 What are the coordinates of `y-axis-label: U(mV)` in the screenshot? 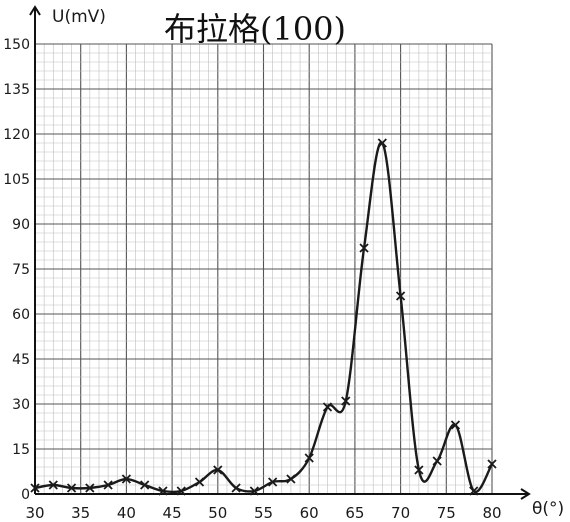 It's located at (79, 17).